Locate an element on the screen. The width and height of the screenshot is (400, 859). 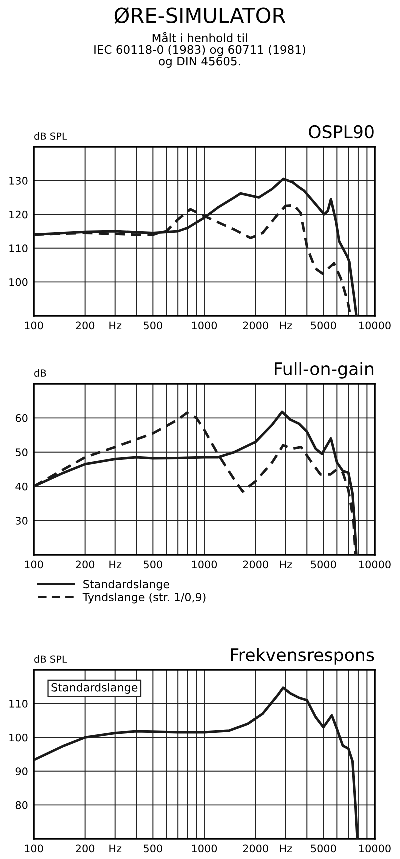
y-tick-label: 40 is located at coordinates (22, 486).